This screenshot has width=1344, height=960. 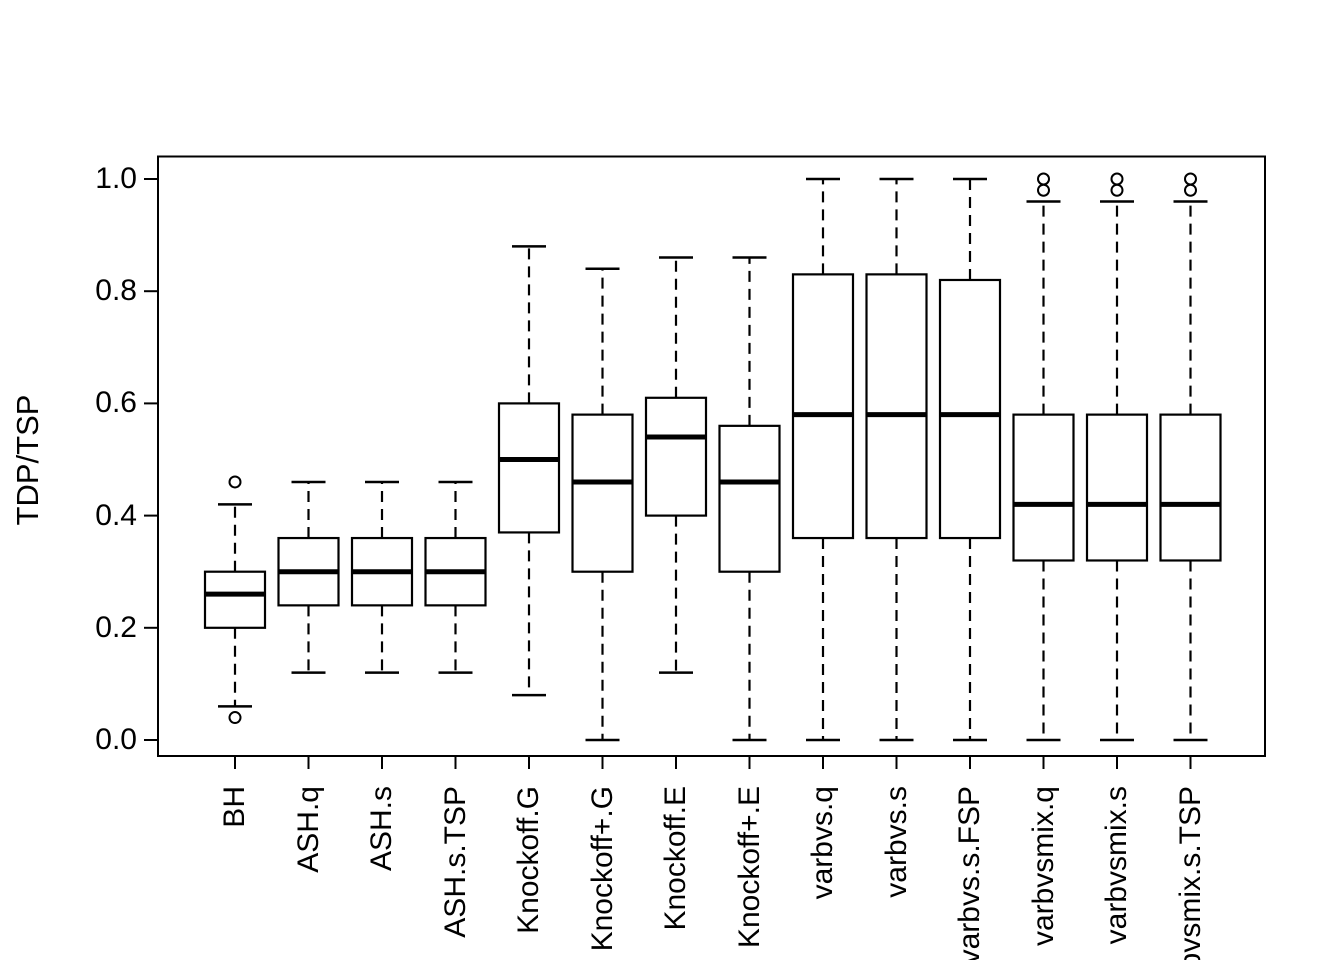 I want to click on x-tick-label: varbvsmix.s.TSP, so click(x=1190, y=873).